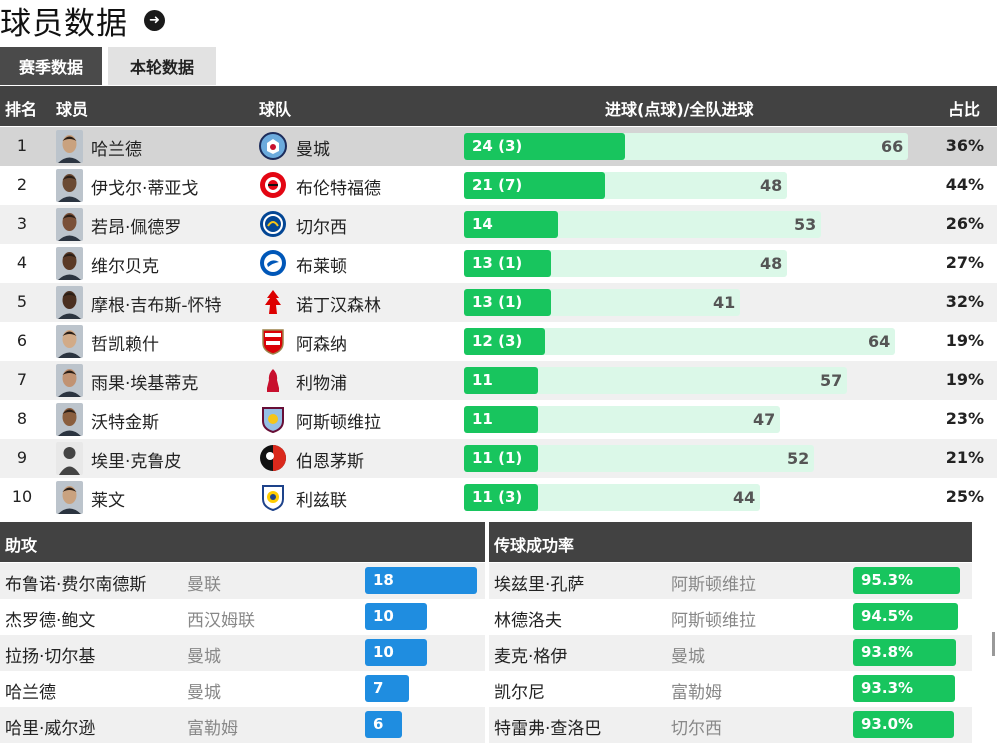  Describe the element at coordinates (156, 306) in the screenshot. I see `player-name: 摩根·吉布斯-怀特` at that location.